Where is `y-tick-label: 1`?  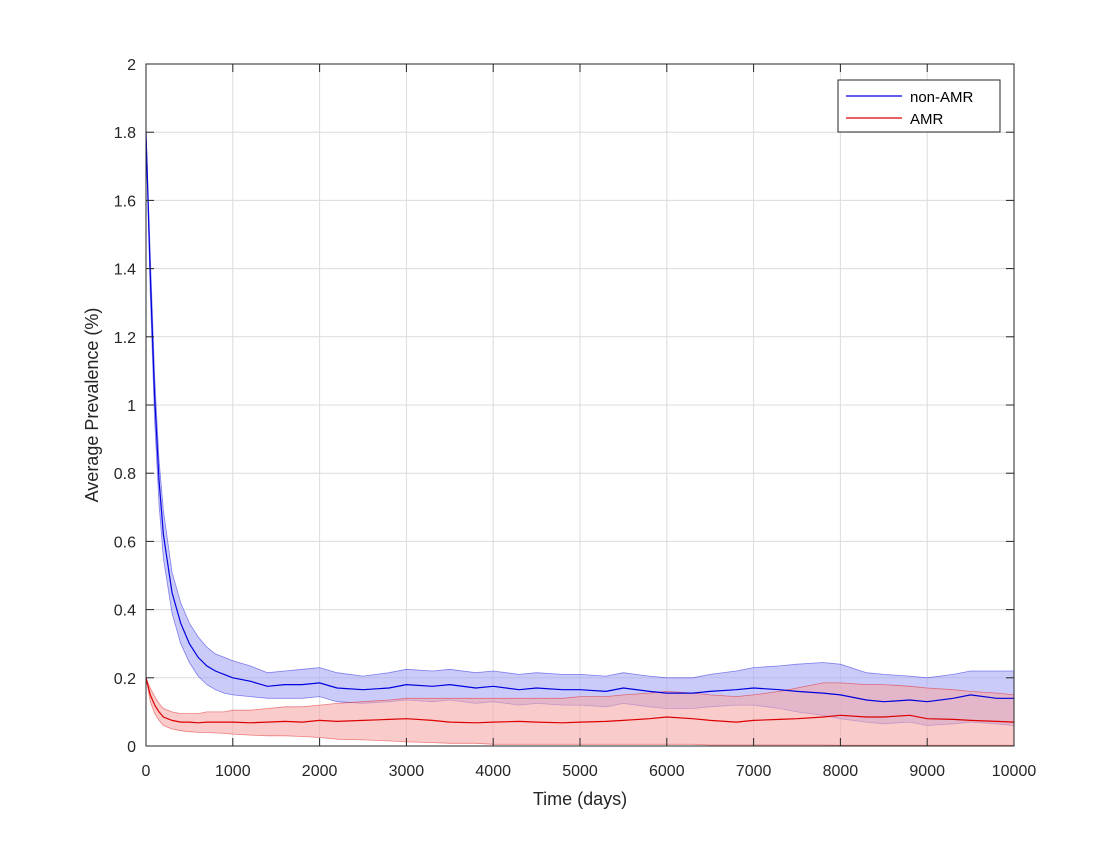 y-tick-label: 1 is located at coordinates (131, 406).